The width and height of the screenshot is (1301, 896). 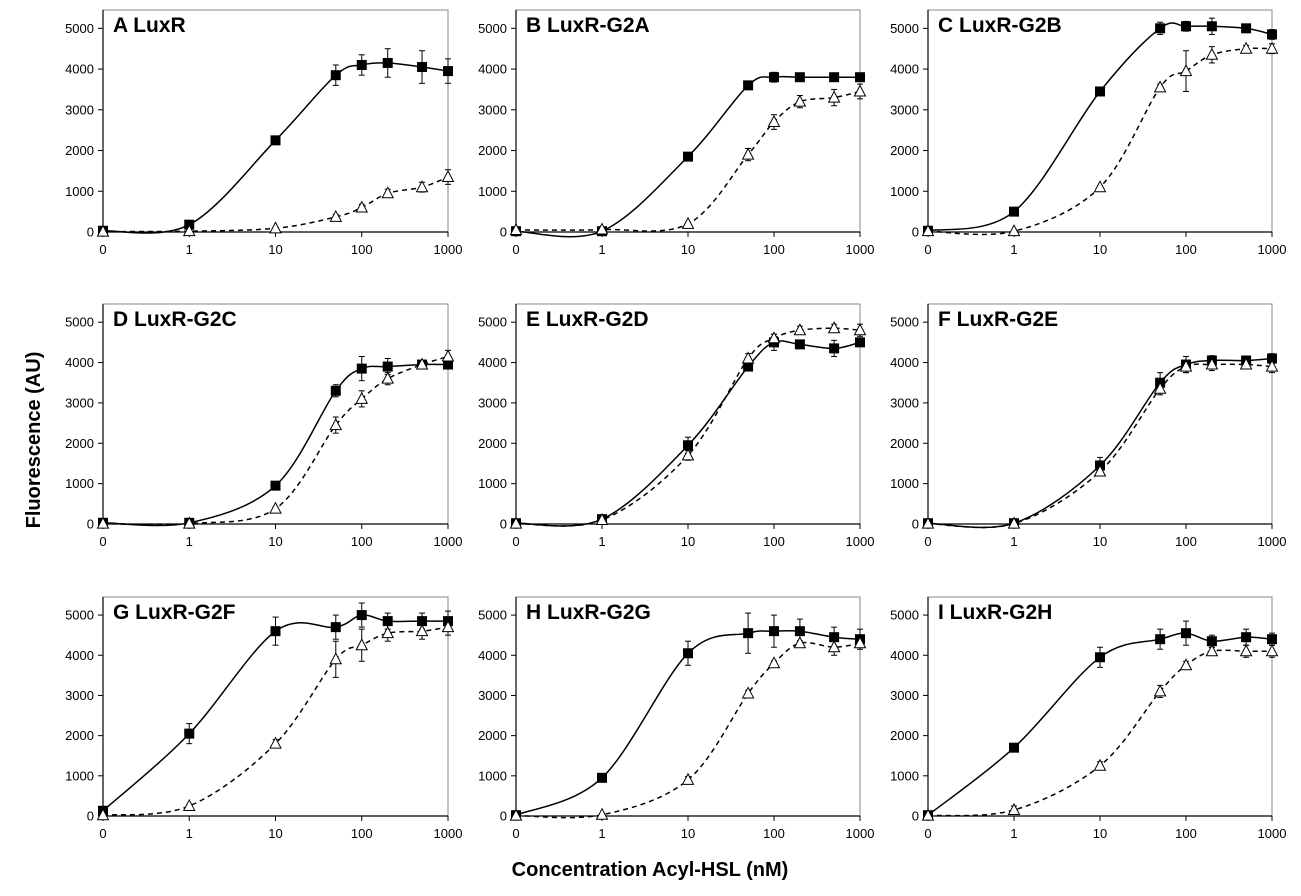 What do you see at coordinates (1099, 733) in the screenshot?
I see `dashed-series-line` at bounding box center [1099, 733].